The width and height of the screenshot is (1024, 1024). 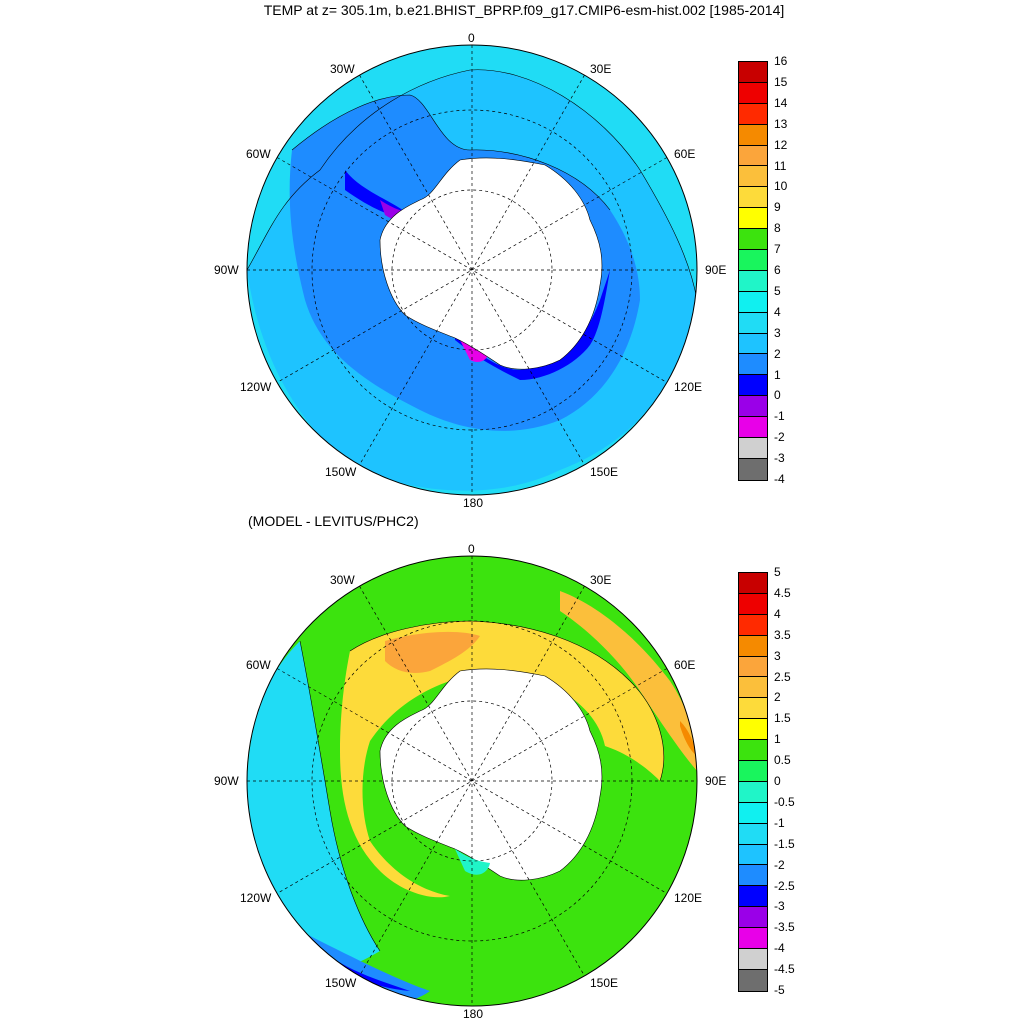 I want to click on diff-band-hot-spot, so click(x=688, y=738).